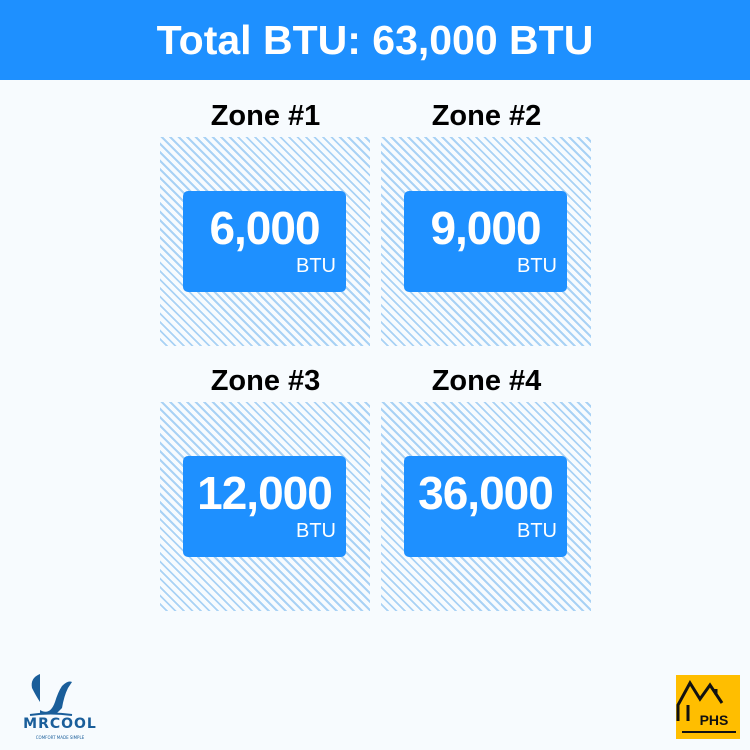 This screenshot has height=750, width=750. Describe the element at coordinates (316, 266) in the screenshot. I see `zone-1-unit: BTU` at that location.